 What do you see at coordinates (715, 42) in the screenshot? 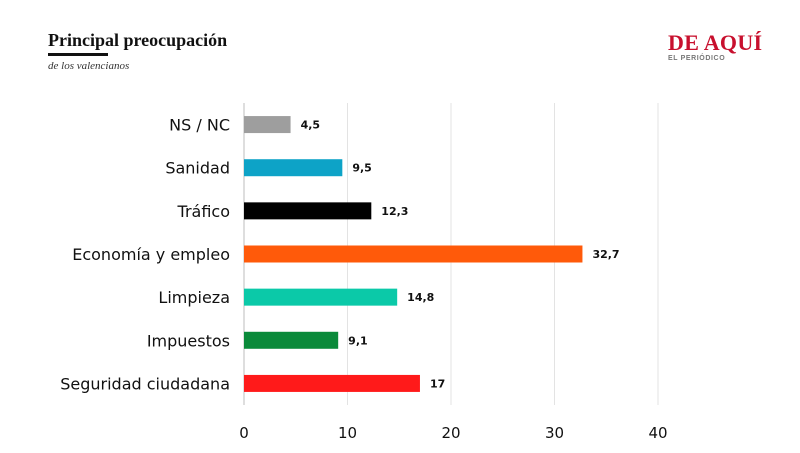
I see `brand-name: DE AQUÍ` at bounding box center [715, 42].